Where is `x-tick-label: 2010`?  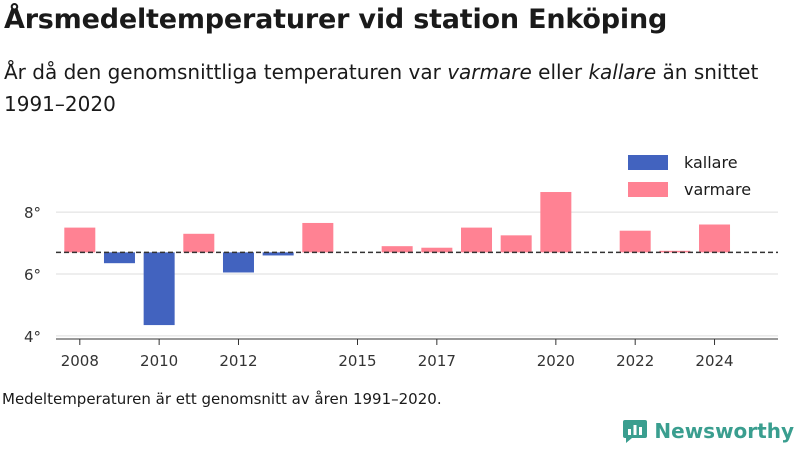
x-tick-label: 2010 is located at coordinates (159, 361).